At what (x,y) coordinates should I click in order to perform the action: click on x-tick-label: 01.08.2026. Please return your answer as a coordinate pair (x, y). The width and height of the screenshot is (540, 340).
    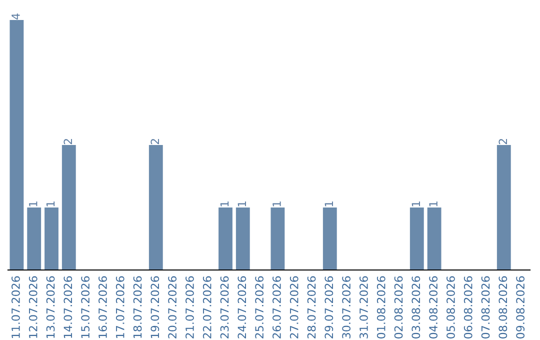
    Looking at the image, I should click on (381, 307).